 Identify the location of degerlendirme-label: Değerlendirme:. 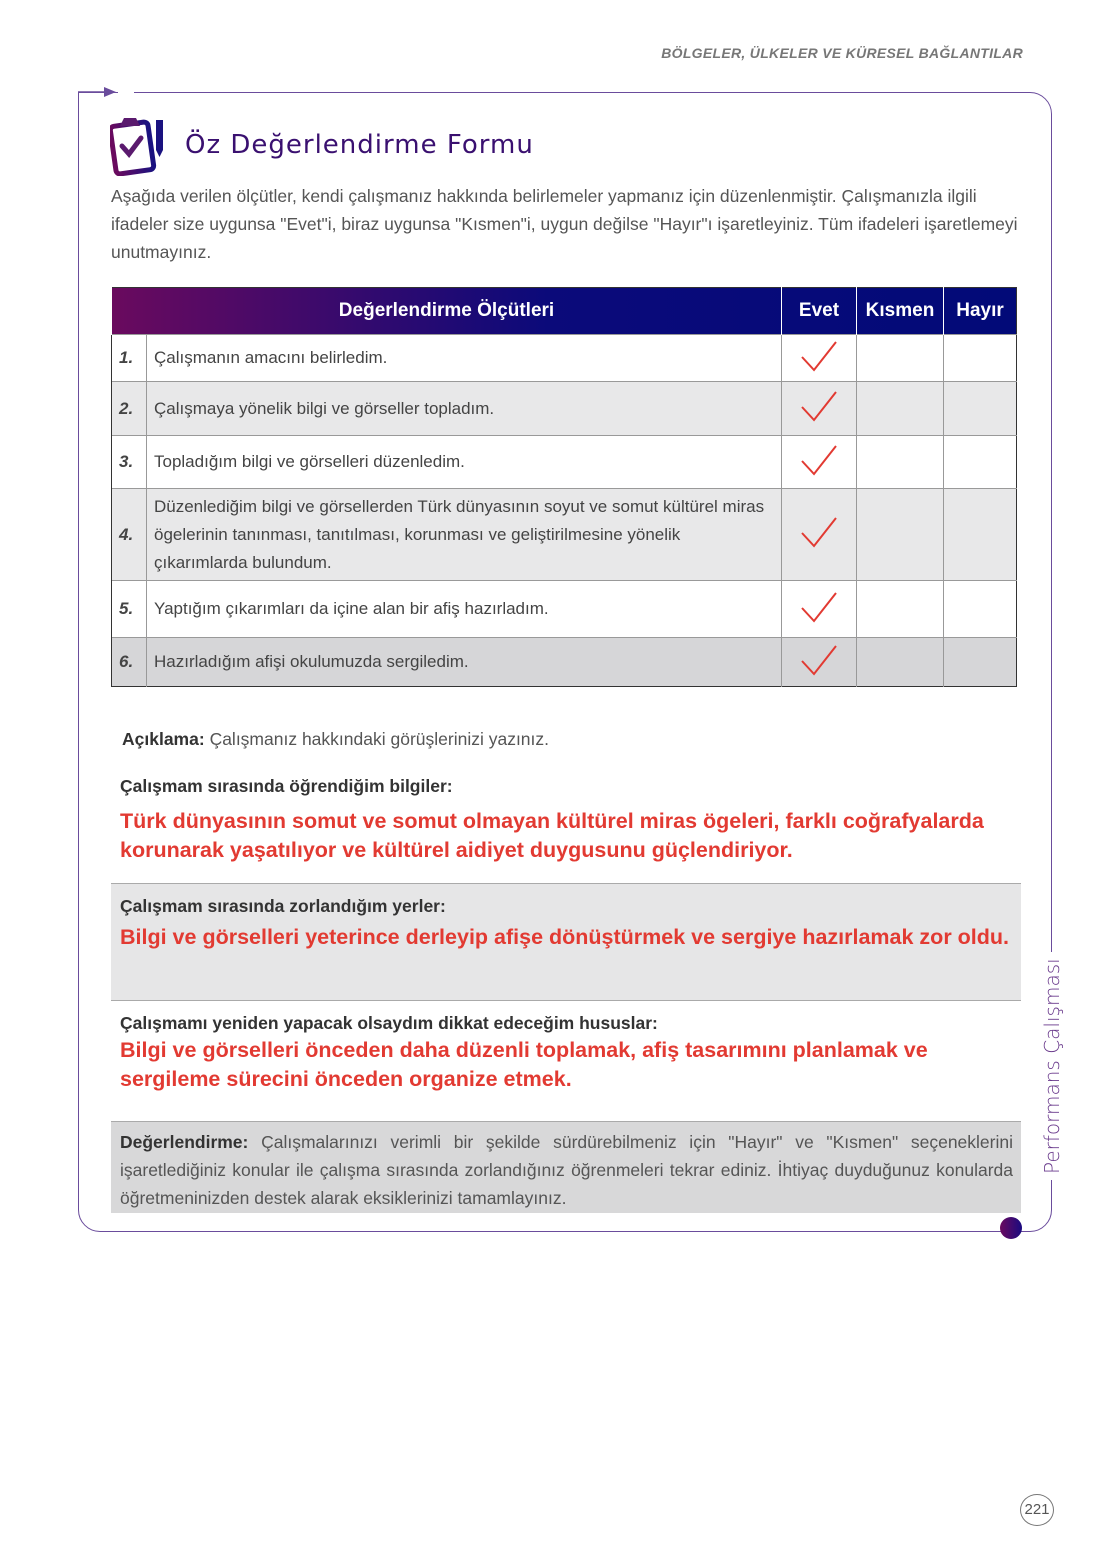
(184, 1142).